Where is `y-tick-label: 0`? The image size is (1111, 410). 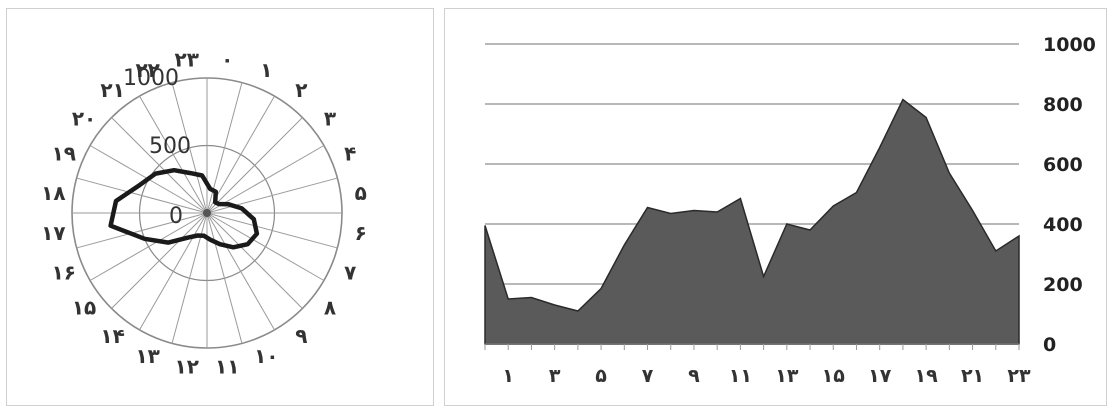 y-tick-label: 0 is located at coordinates (1049, 345).